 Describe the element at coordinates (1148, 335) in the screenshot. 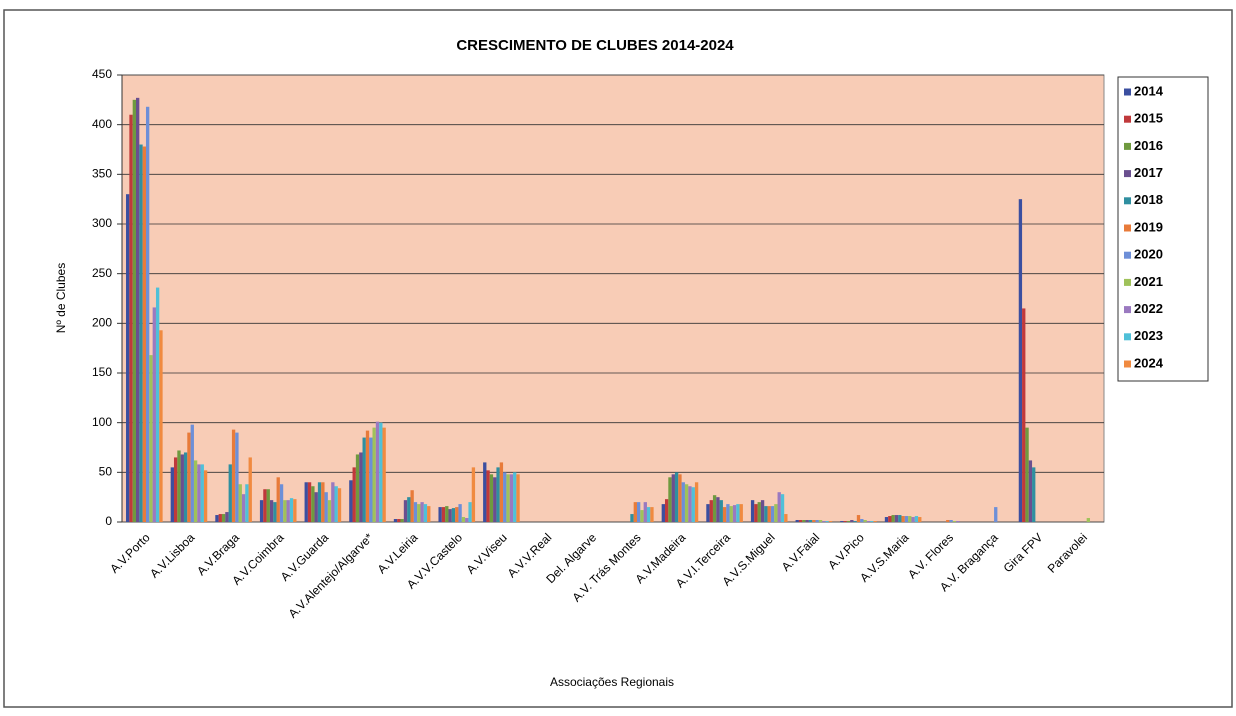

I see `legend-label: 2023` at that location.